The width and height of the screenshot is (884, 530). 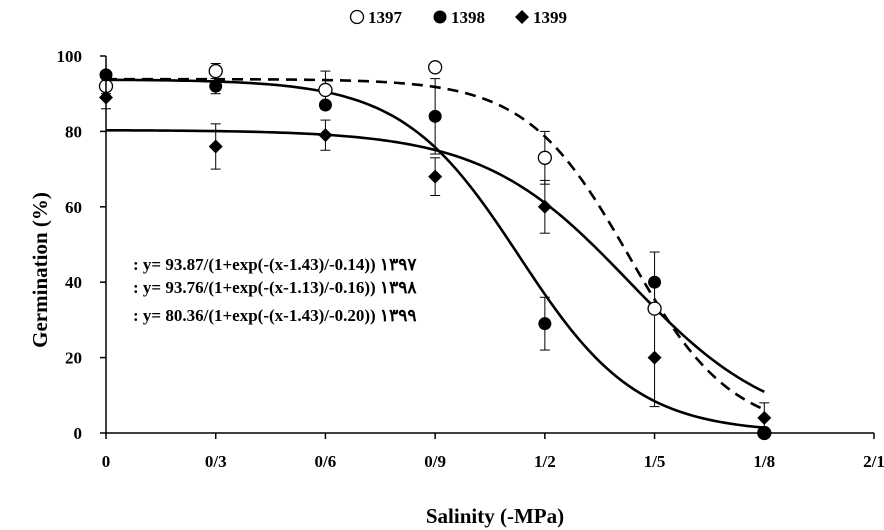 I want to click on x-ticks: 0 0/3 0/6 0/9 1/2 1/5 1/8 2/1, so click(x=493, y=452).